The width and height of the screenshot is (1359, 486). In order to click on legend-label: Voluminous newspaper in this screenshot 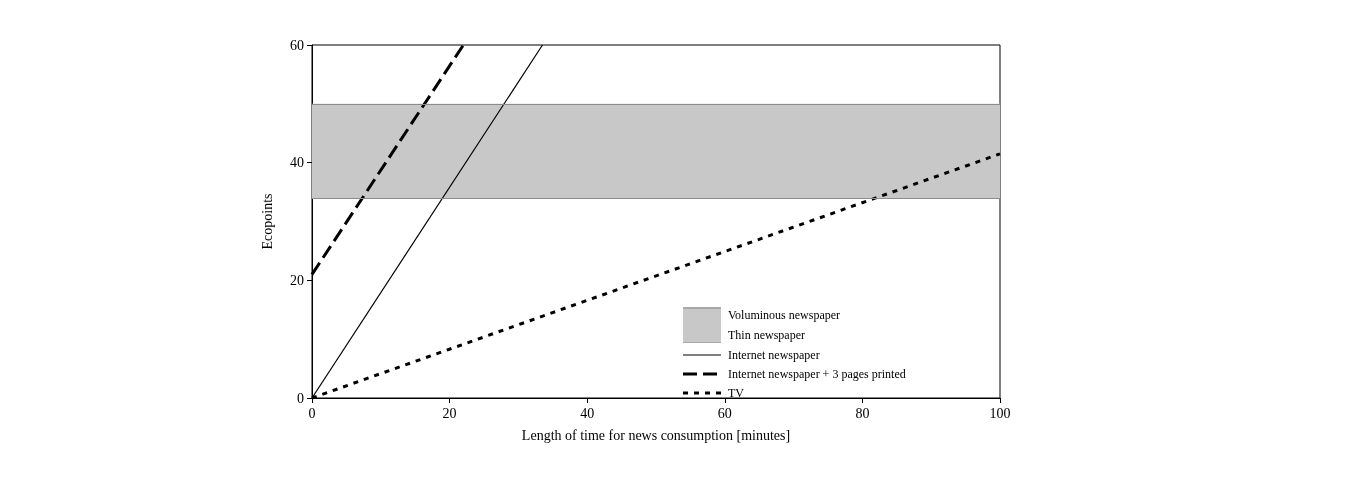, I will do `click(784, 315)`.